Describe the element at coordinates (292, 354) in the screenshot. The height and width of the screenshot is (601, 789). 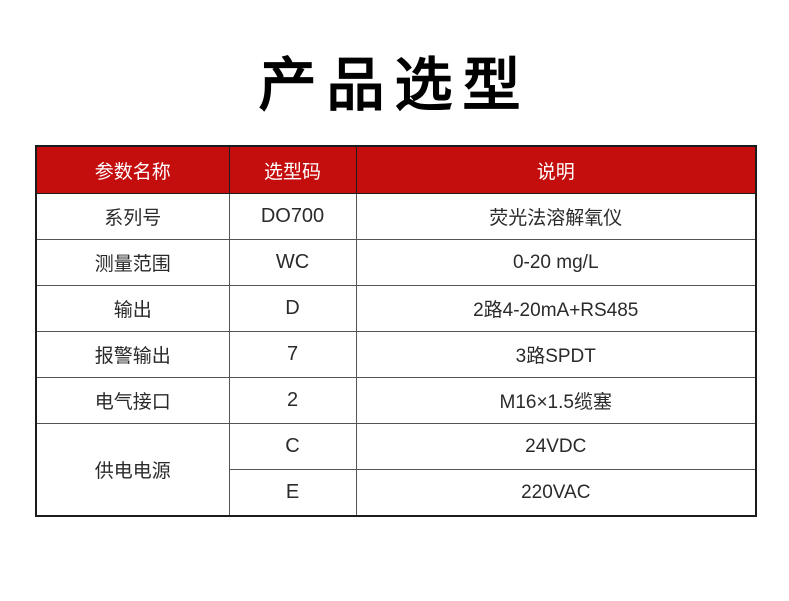
I see `code-cell: 7` at that location.